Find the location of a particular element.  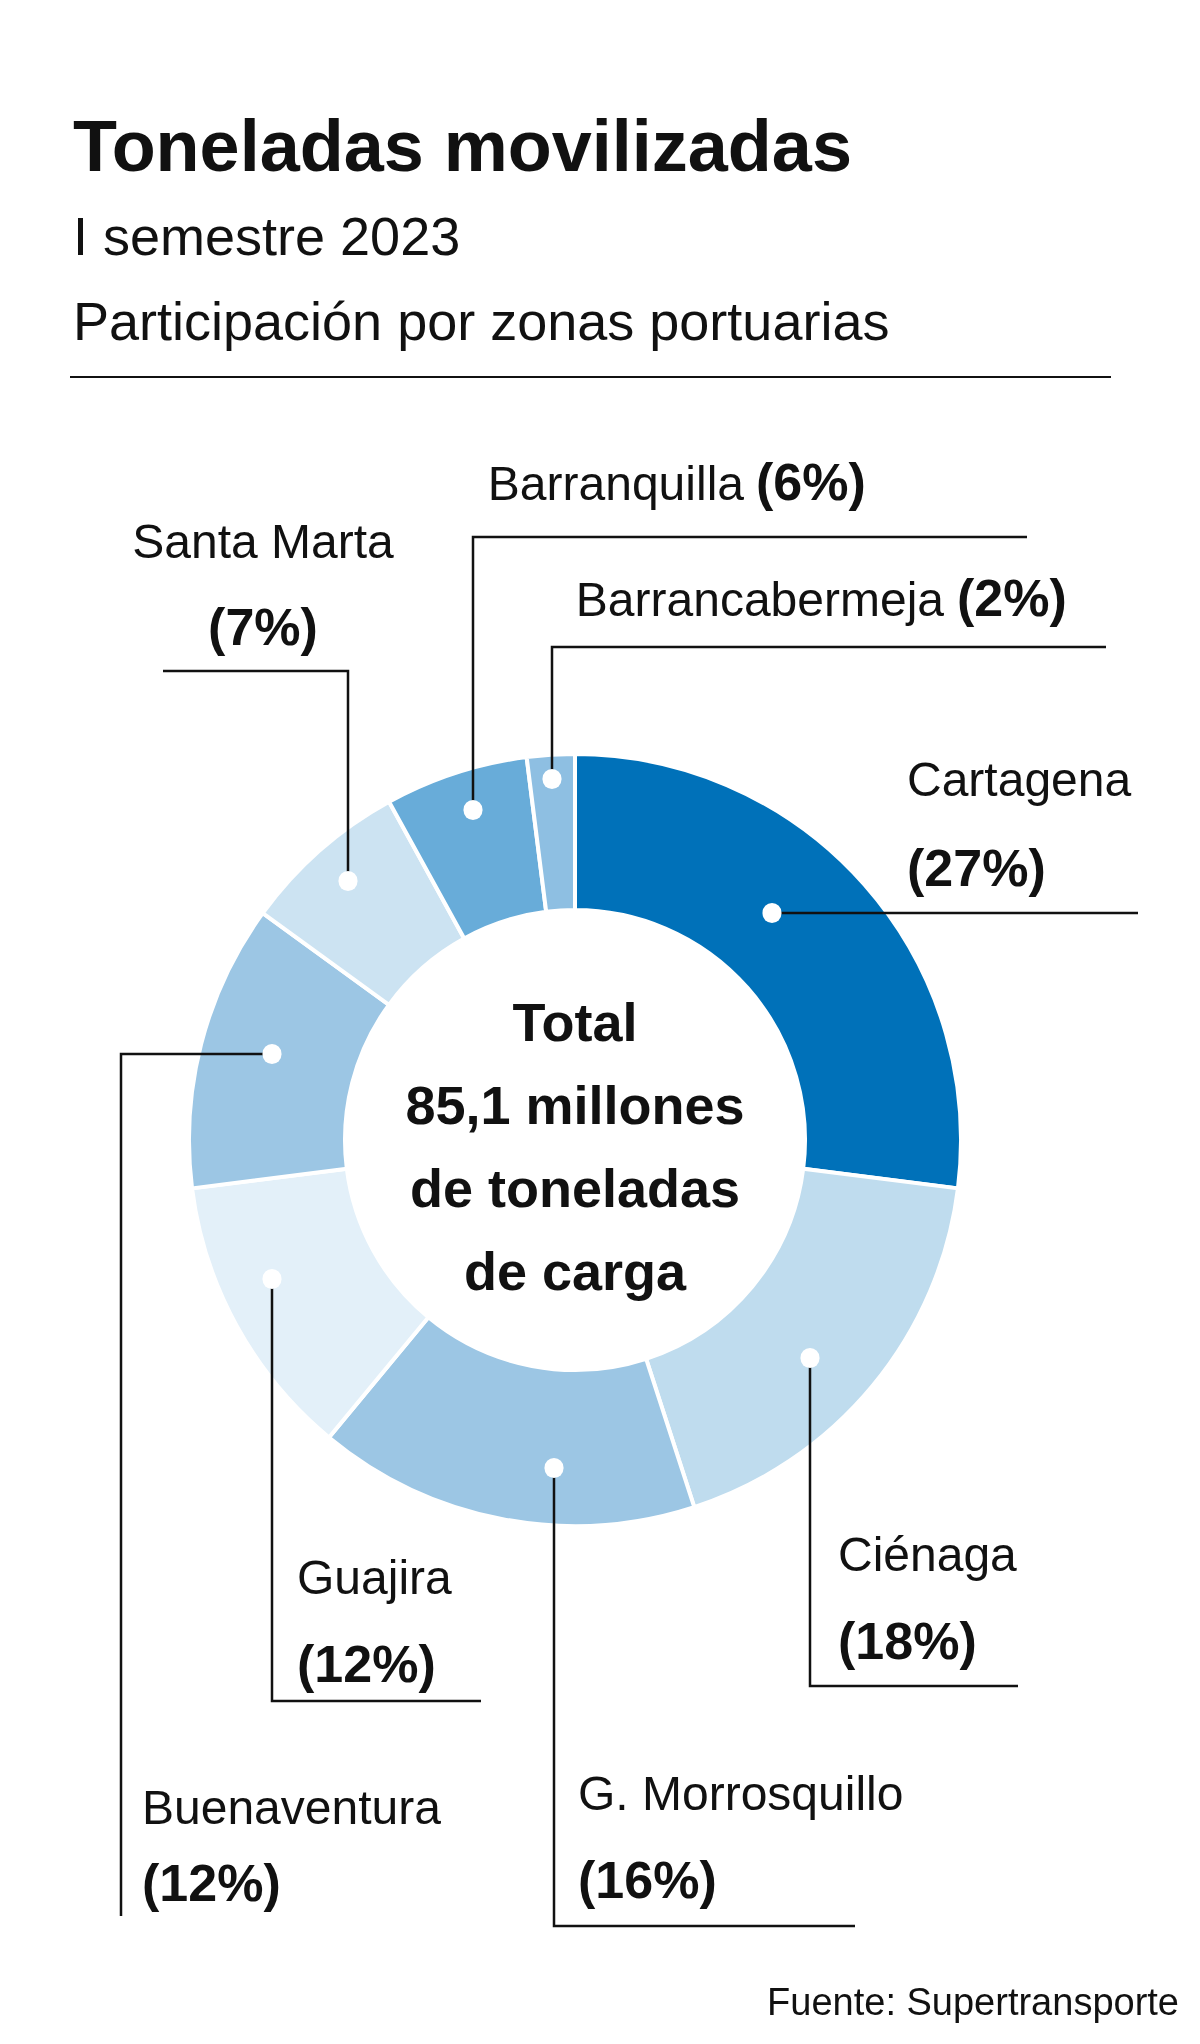

slice-label: Ciénaga is located at coordinates (928, 1554).